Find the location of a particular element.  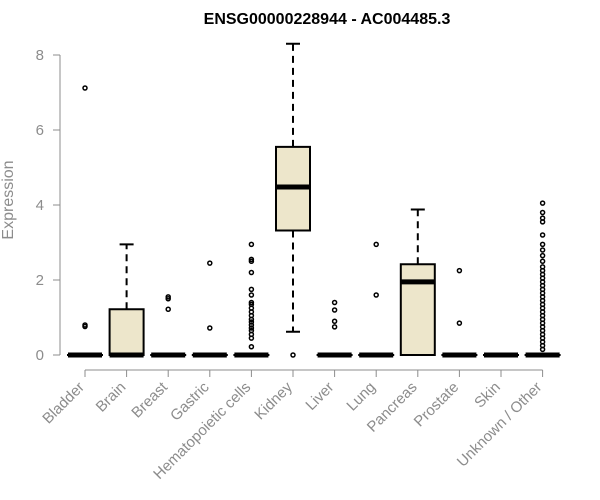

box-hematopoietic-cells is located at coordinates (251, 299).